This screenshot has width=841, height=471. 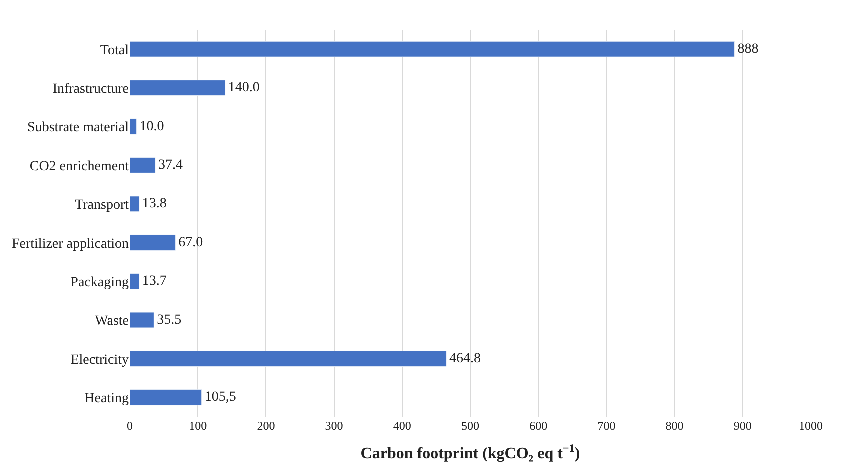 I want to click on data-label: 13.7, so click(x=154, y=282).